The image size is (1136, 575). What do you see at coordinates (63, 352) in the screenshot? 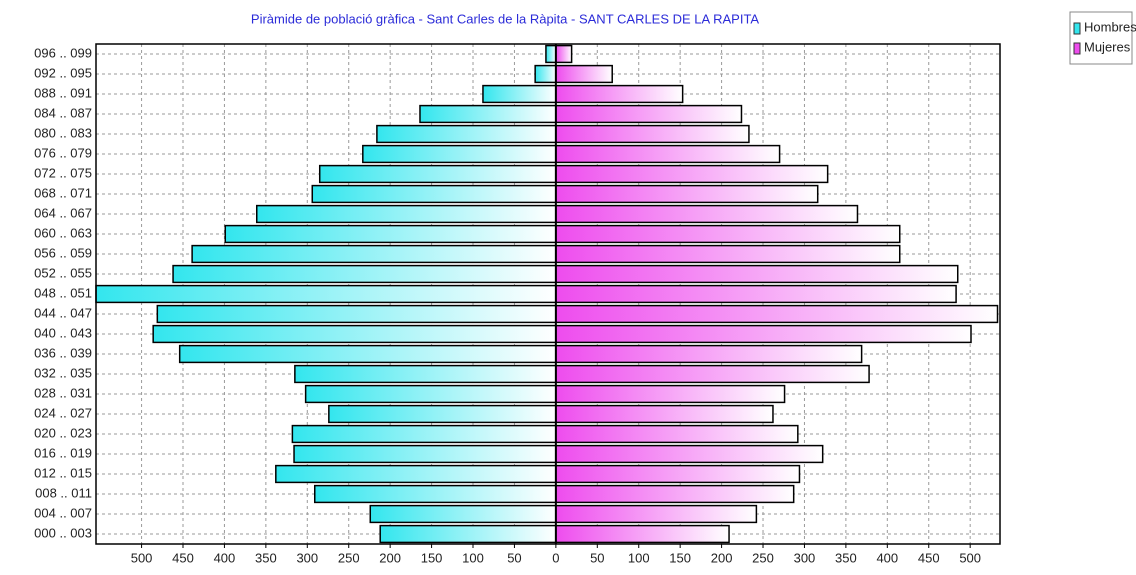
I see `y-tick-label: 036 .. 039` at bounding box center [63, 352].